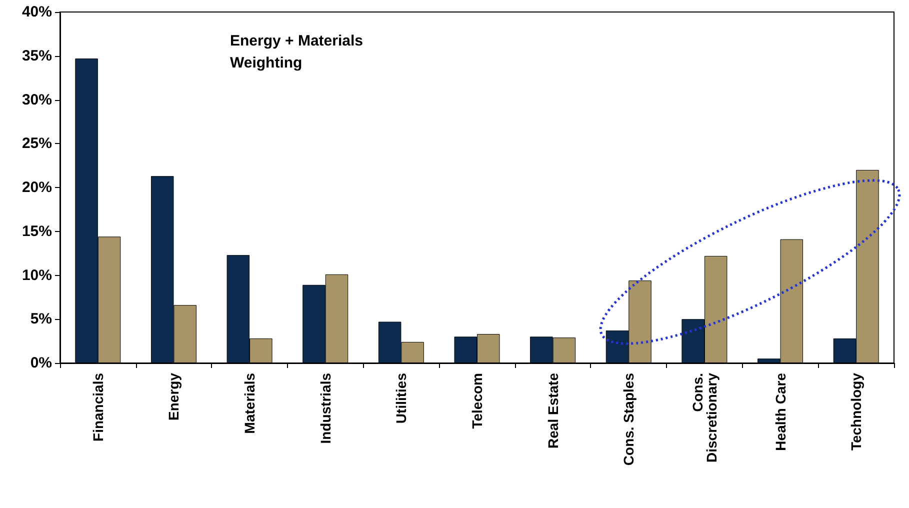 This screenshot has width=909, height=508. What do you see at coordinates (37, 55) in the screenshot?
I see `y-tick-label: 35%` at bounding box center [37, 55].